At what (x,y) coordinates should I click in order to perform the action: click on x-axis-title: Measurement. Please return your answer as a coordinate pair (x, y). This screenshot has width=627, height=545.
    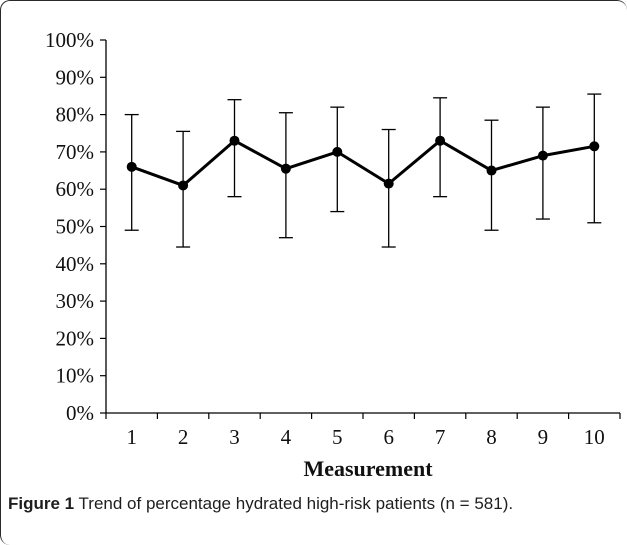
    Looking at the image, I should click on (368, 468).